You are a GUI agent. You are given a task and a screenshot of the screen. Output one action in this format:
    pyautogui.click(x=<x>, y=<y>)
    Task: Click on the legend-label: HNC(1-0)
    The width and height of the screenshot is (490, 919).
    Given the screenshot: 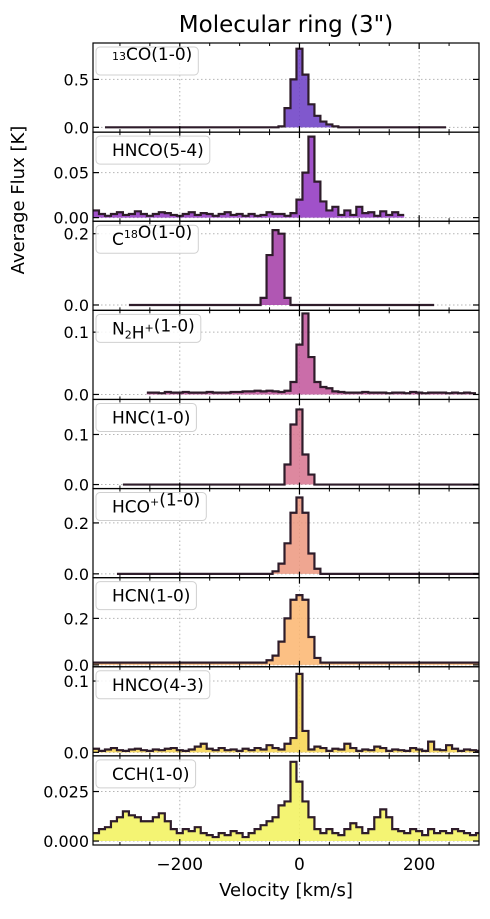 What is the action you would take?
    pyautogui.click(x=151, y=418)
    